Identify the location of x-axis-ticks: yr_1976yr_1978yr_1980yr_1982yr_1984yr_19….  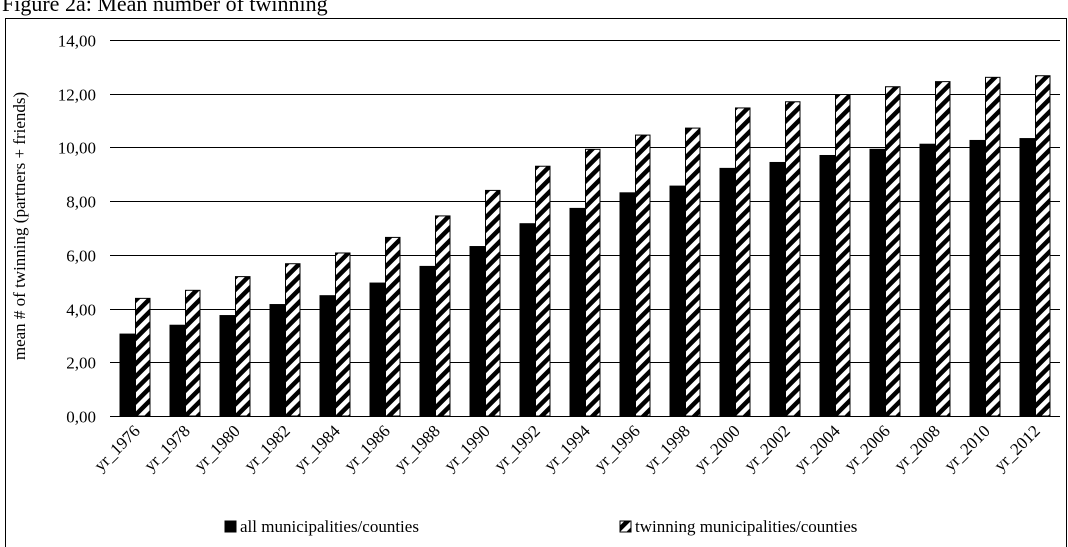
(575, 445).